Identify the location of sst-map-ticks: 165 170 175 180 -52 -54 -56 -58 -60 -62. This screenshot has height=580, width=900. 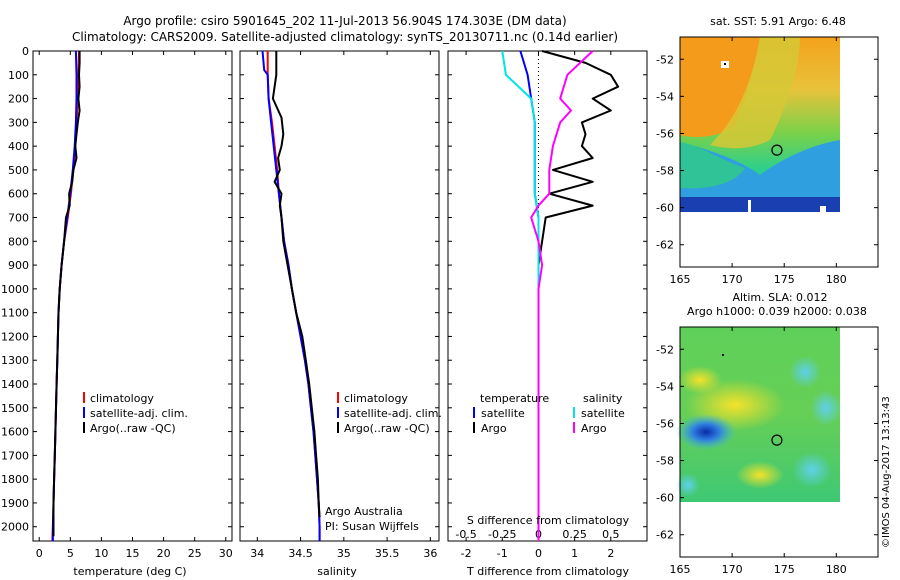
(767, 161).